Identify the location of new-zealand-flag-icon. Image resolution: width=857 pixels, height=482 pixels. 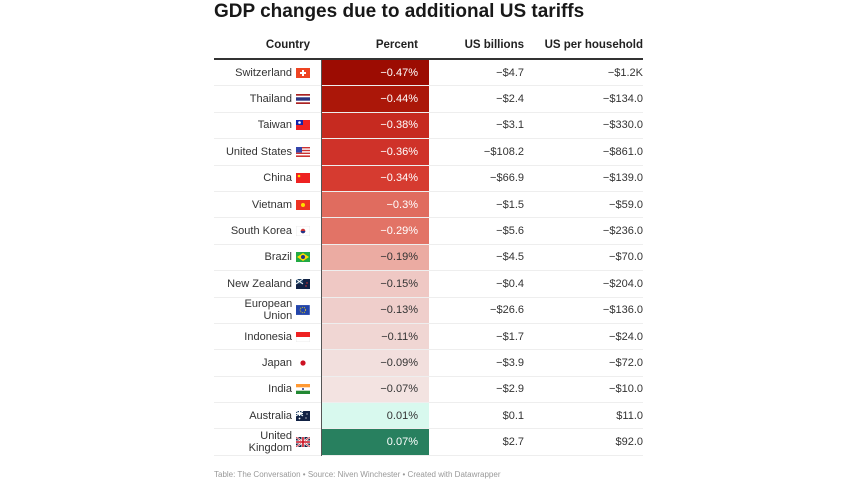
(303, 283).